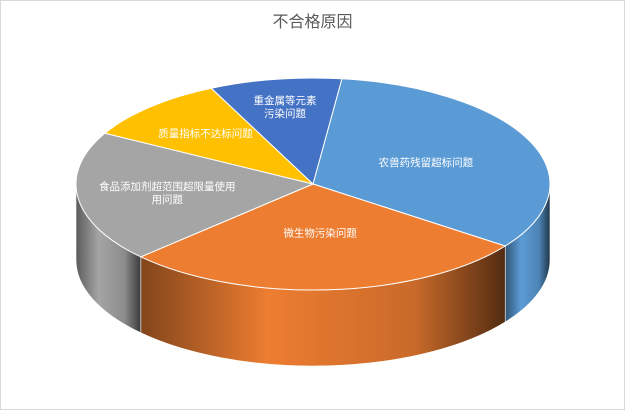 Image resolution: width=625 pixels, height=410 pixels. What do you see at coordinates (320, 233) in the screenshot?
I see `slice-label-1: 微生物污染问题` at bounding box center [320, 233].